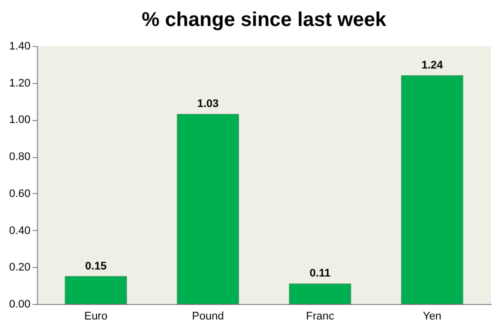 This screenshot has height=329, width=503. What do you see at coordinates (19, 46) in the screenshot?
I see `y-tick-label: 1.40` at bounding box center [19, 46].